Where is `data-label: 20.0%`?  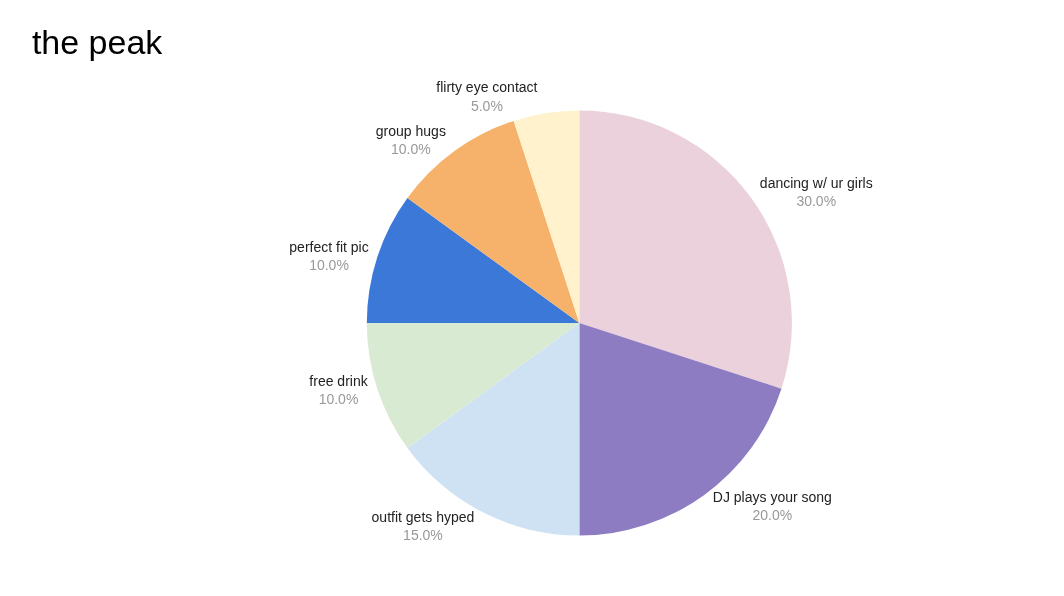 data-label: 20.0% is located at coordinates (772, 515).